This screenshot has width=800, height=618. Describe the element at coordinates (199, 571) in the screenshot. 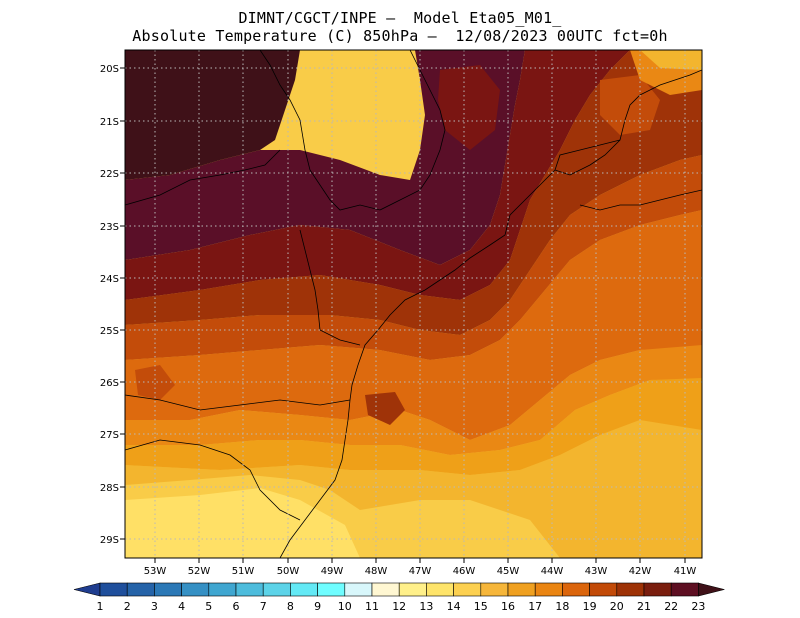

I see `lon-label: 52W` at that location.